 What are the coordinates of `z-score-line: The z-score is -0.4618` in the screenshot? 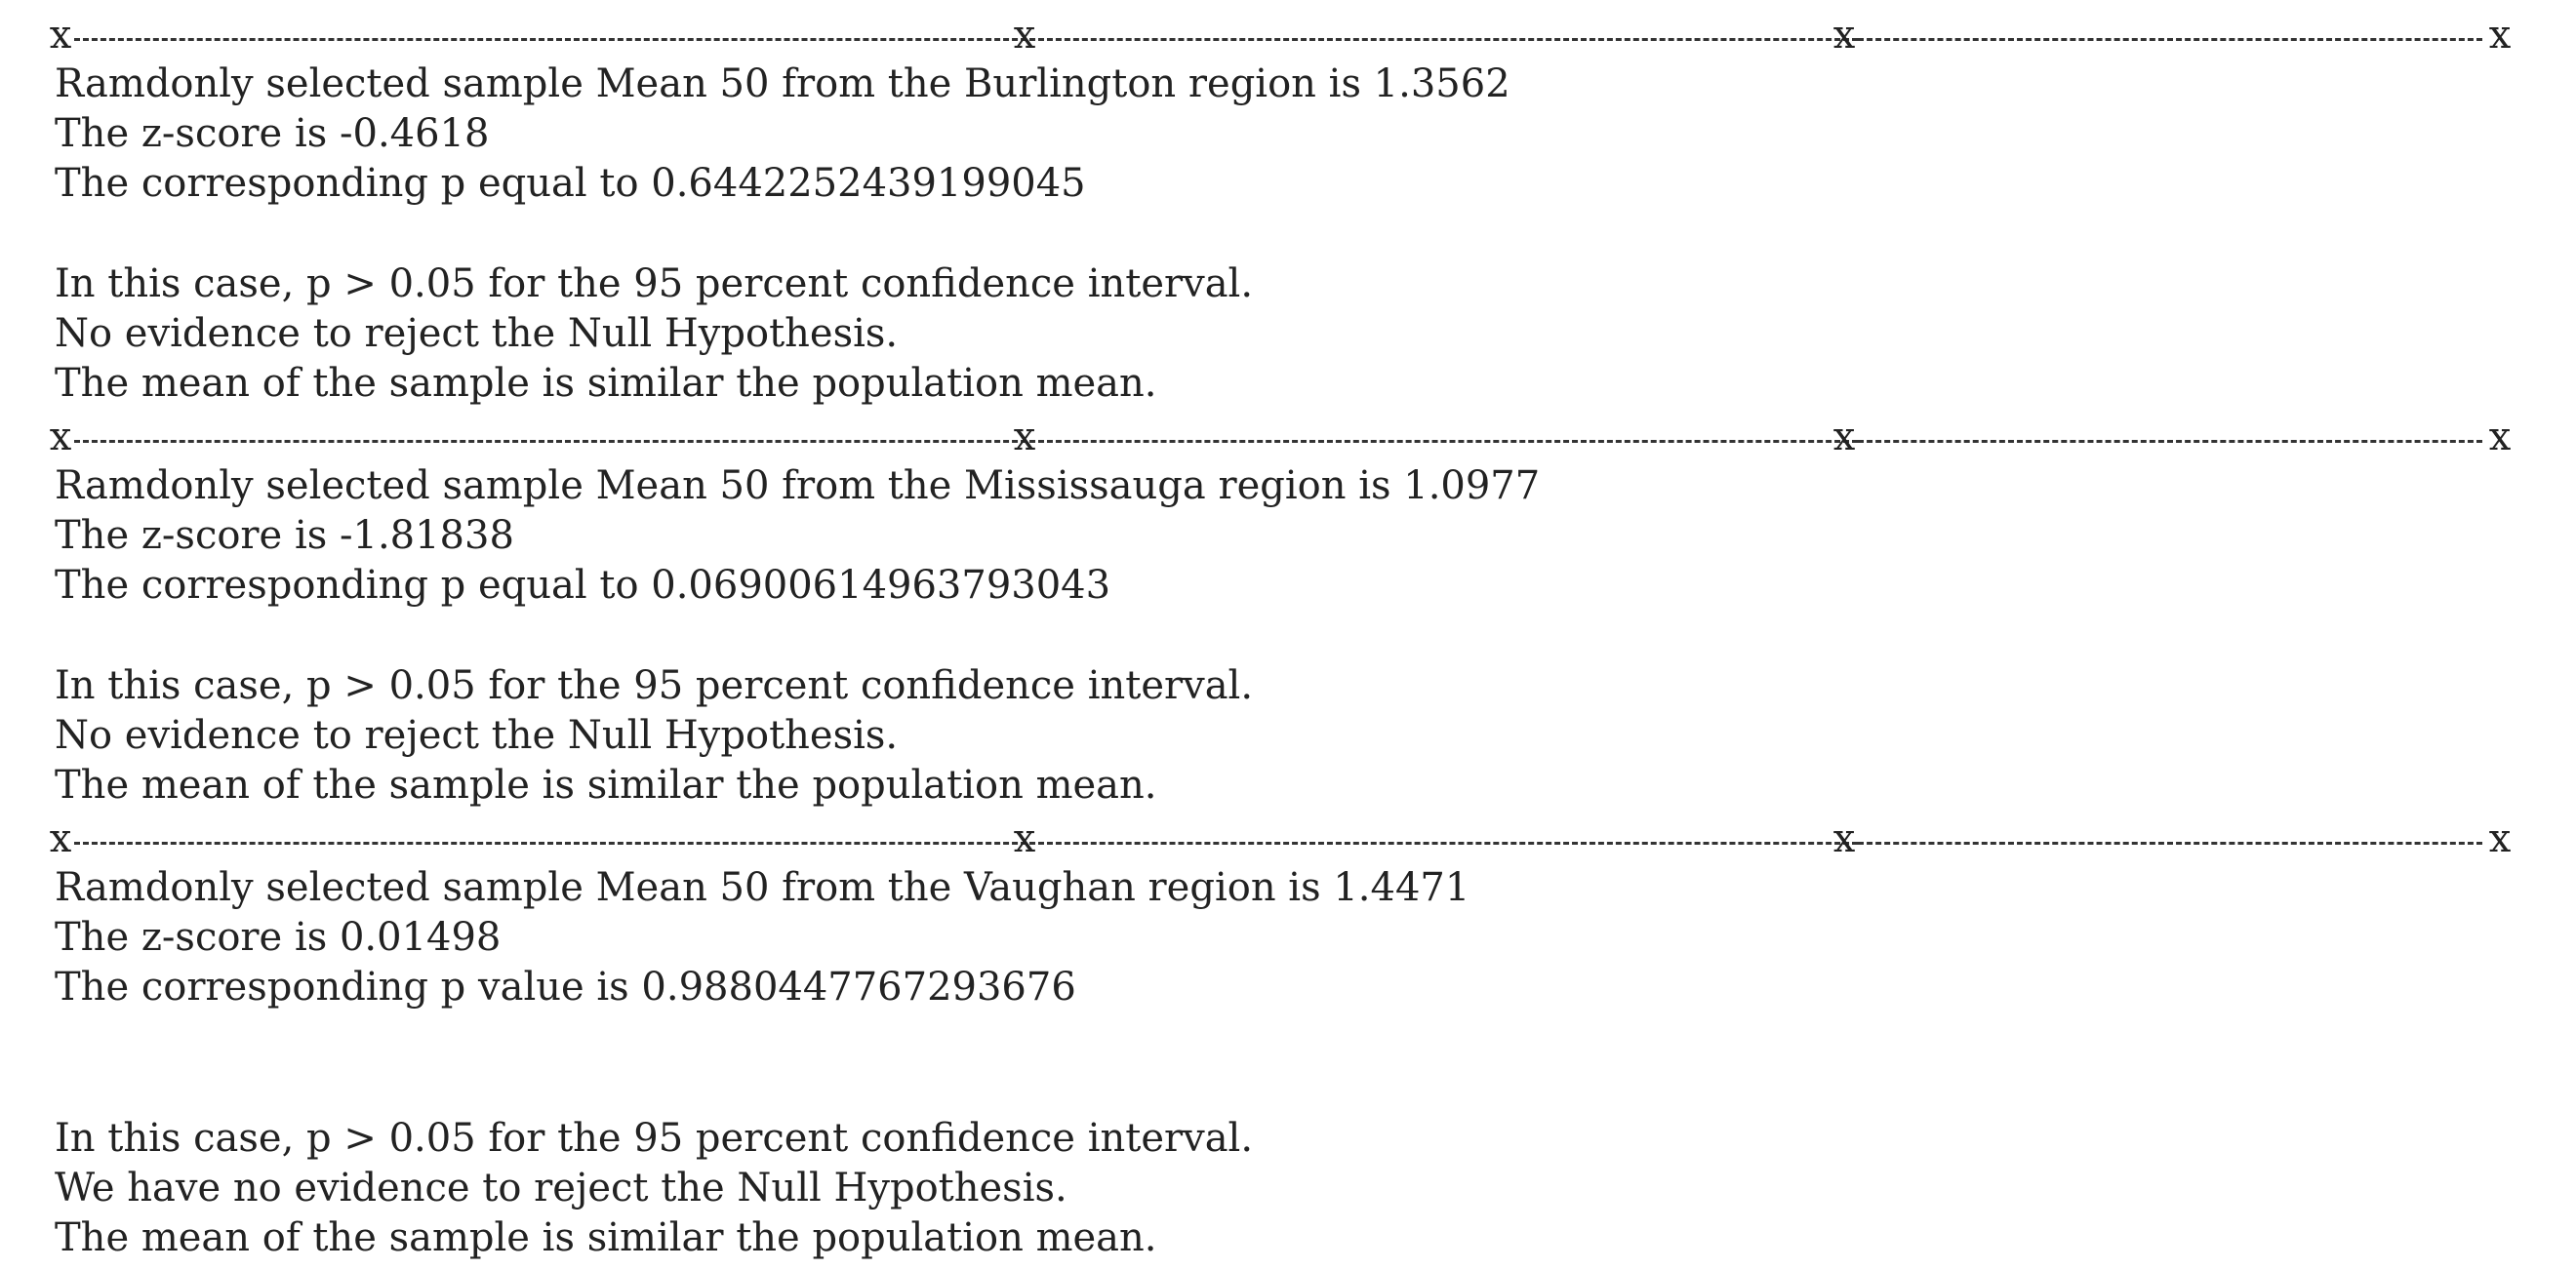 It's located at (272, 133).